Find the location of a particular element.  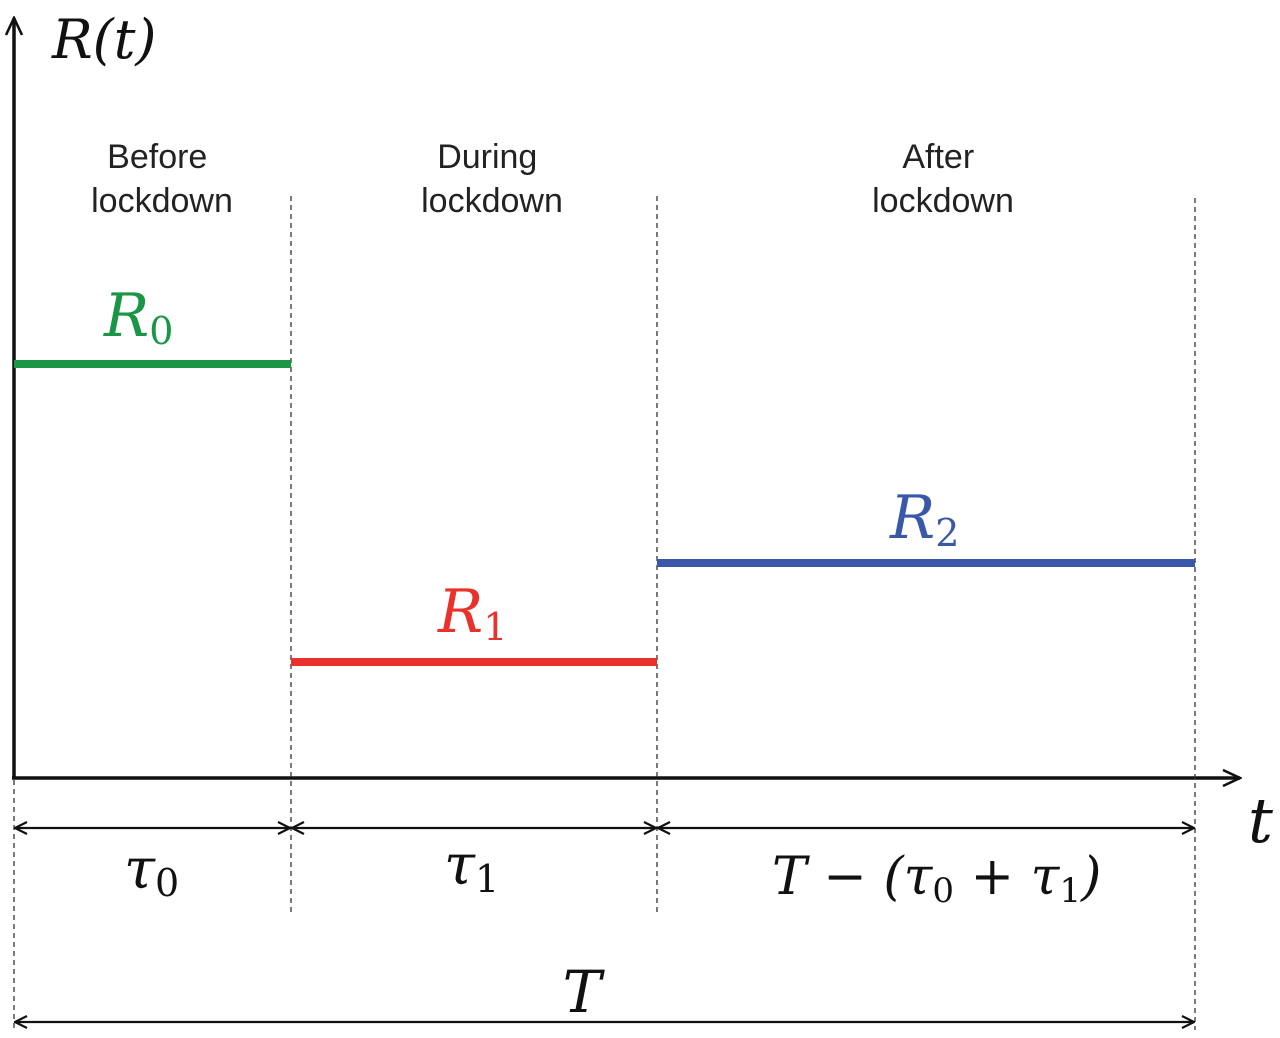

tau1-label: τ1 is located at coordinates (471, 867).